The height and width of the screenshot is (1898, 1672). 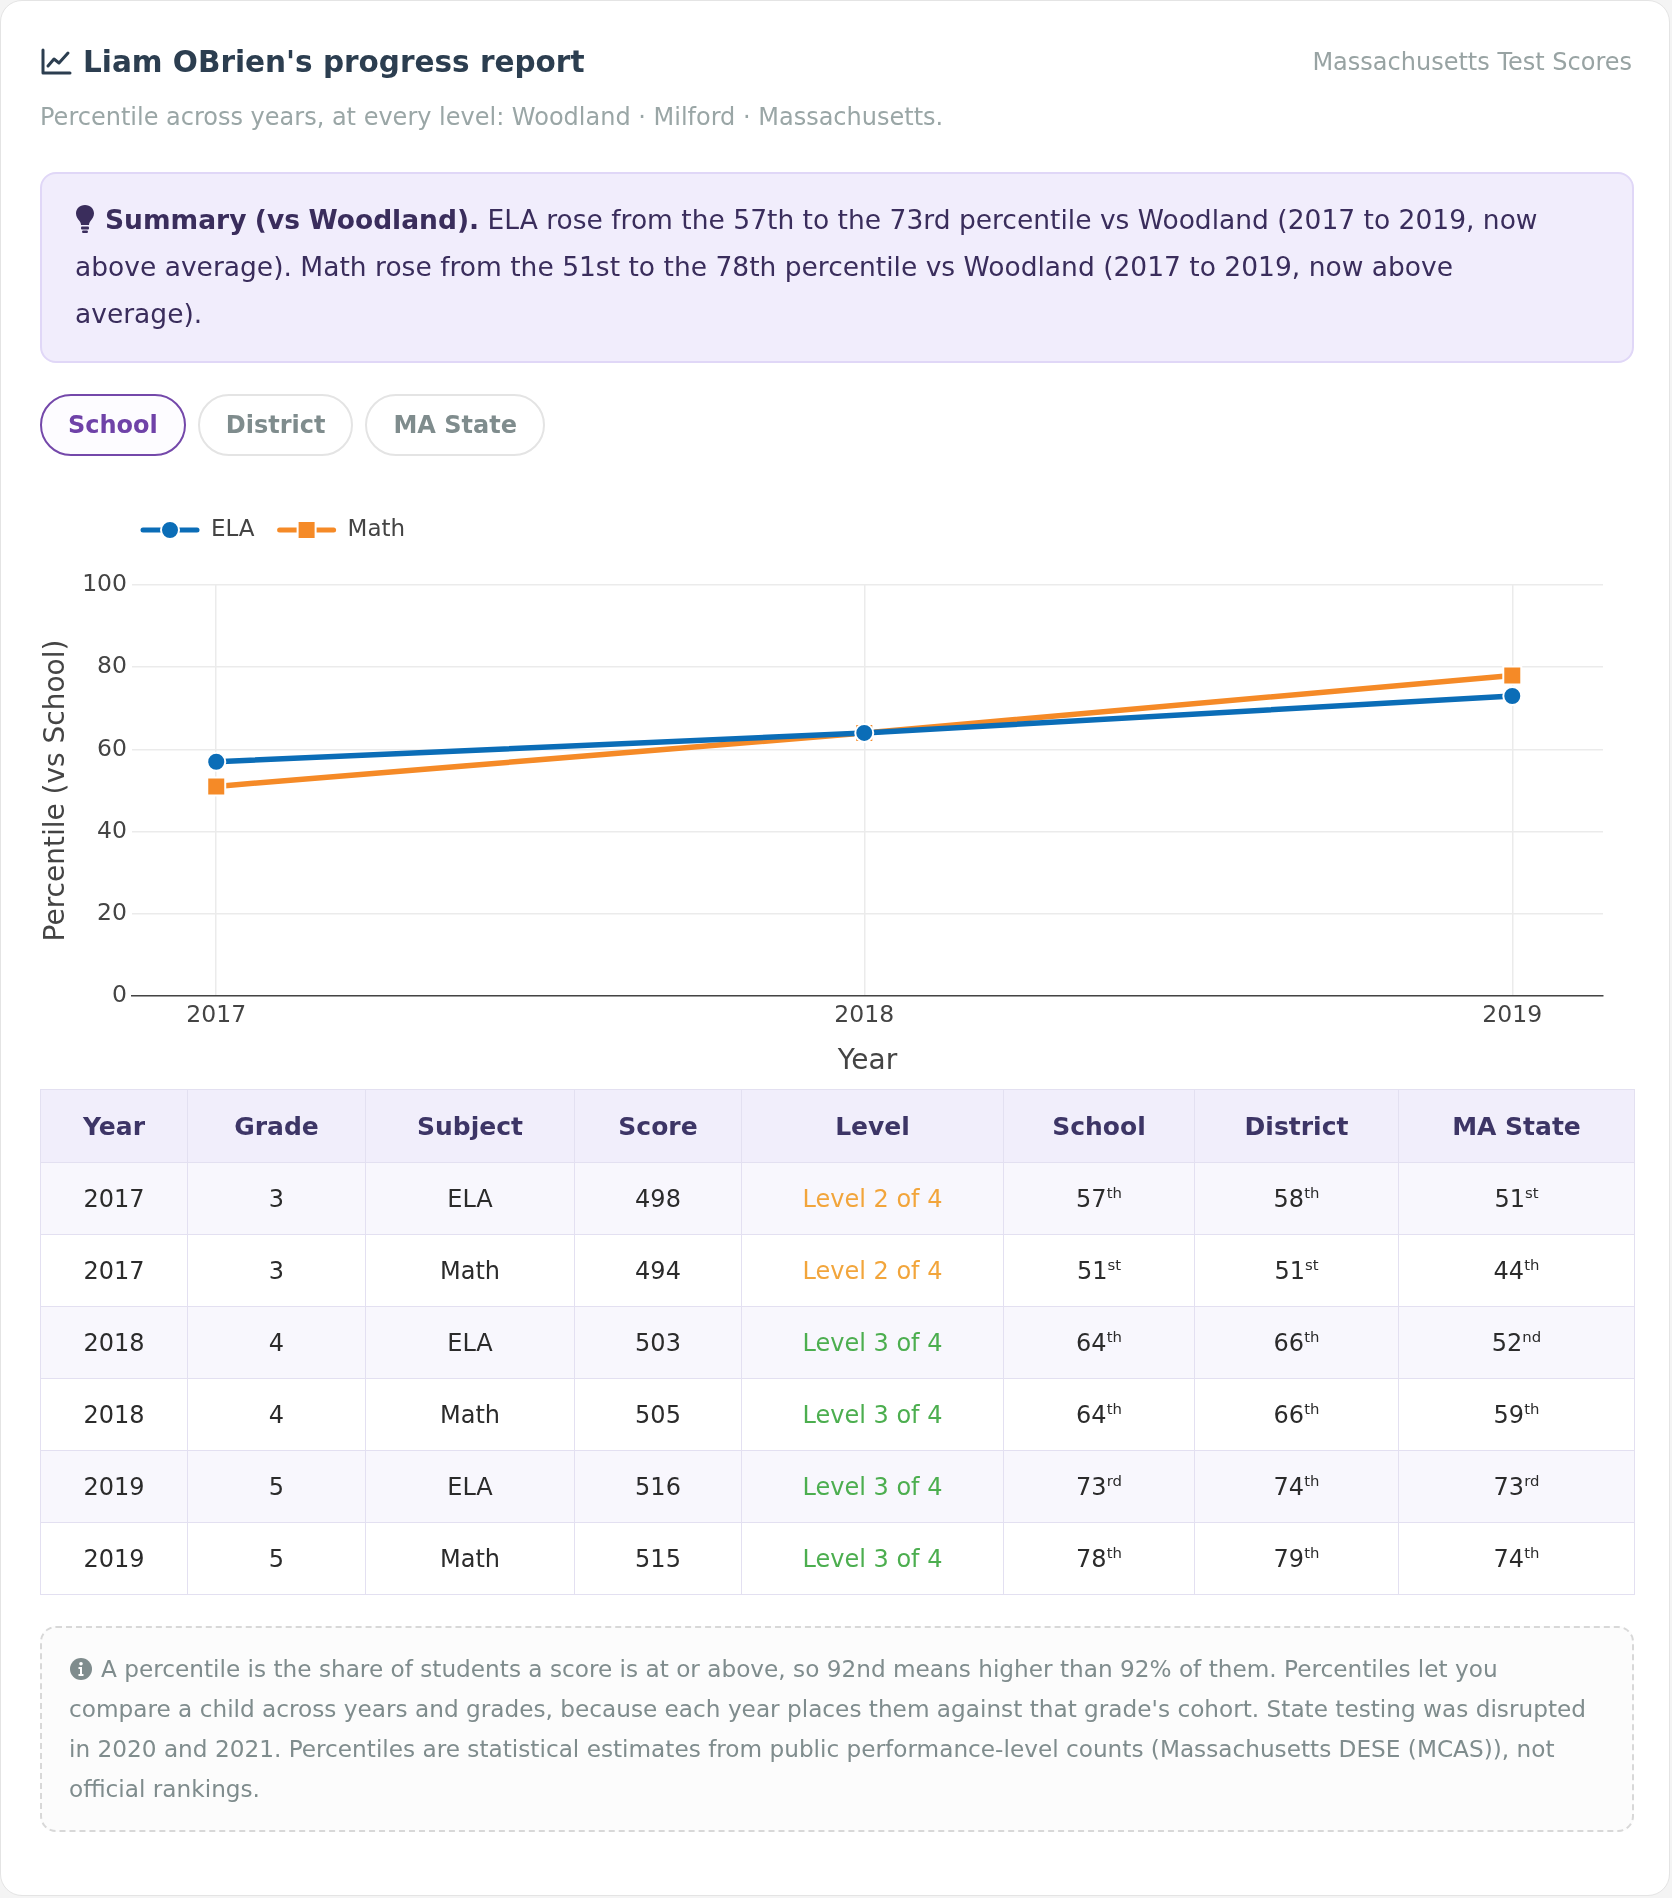 What do you see at coordinates (1516, 1126) in the screenshot?
I see `category-label: MA State` at bounding box center [1516, 1126].